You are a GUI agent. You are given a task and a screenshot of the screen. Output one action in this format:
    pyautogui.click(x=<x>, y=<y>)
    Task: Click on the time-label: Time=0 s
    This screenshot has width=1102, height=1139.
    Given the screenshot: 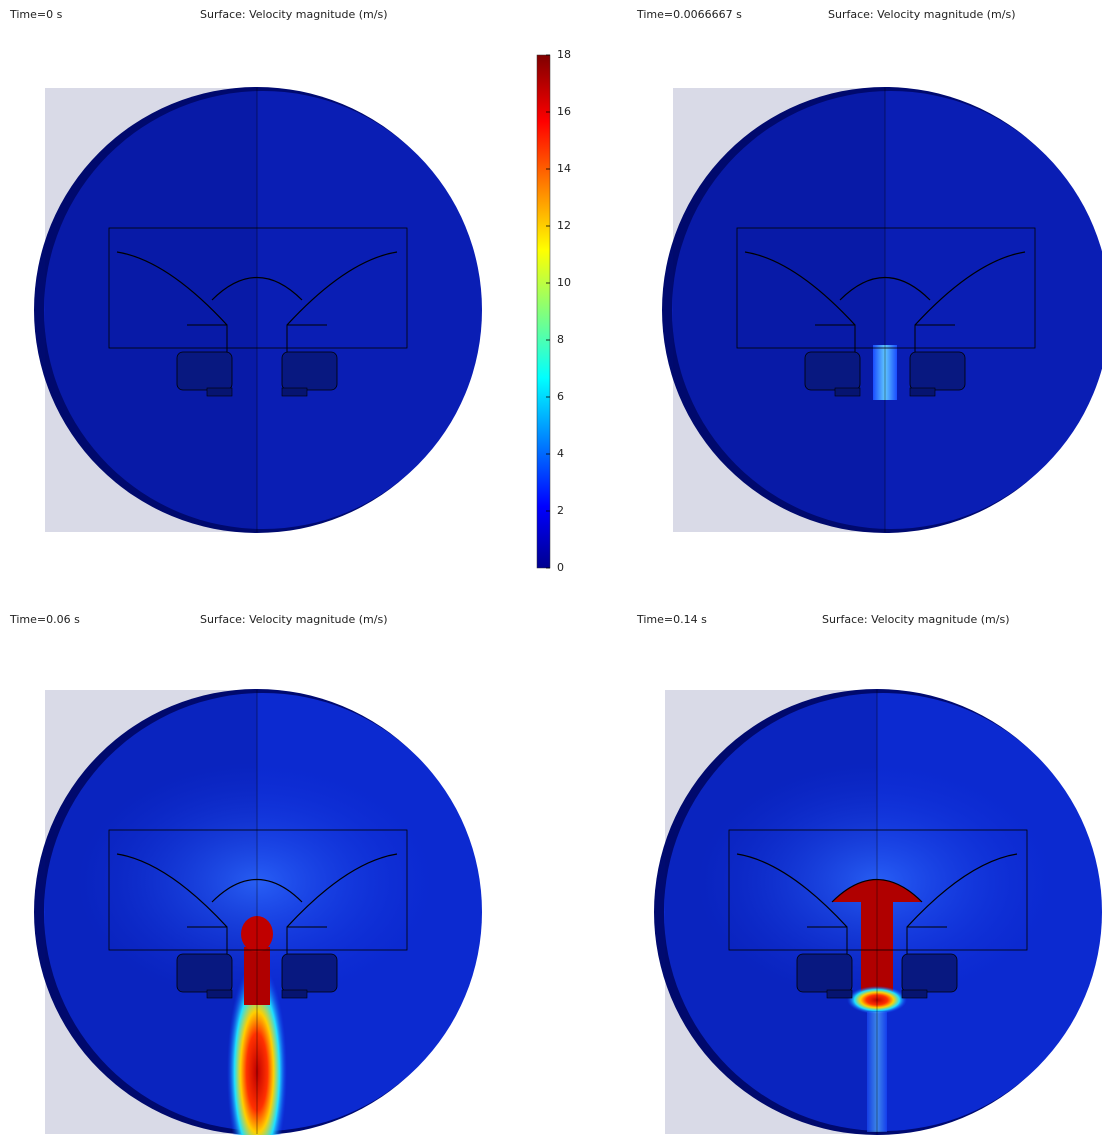 What is the action you would take?
    pyautogui.click(x=36, y=14)
    